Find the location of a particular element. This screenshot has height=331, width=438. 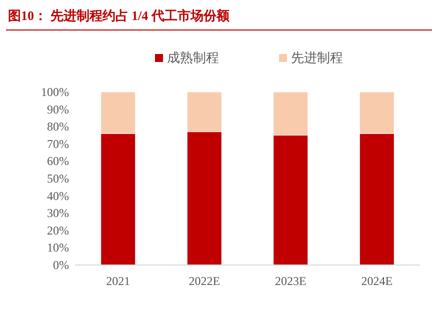

legend-label: 成熟制程 is located at coordinates (193, 58).